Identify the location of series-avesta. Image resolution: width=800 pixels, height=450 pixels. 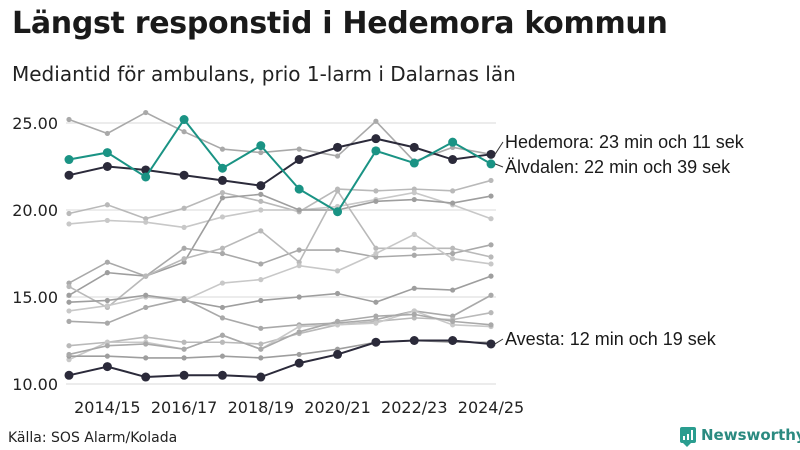
(280, 359).